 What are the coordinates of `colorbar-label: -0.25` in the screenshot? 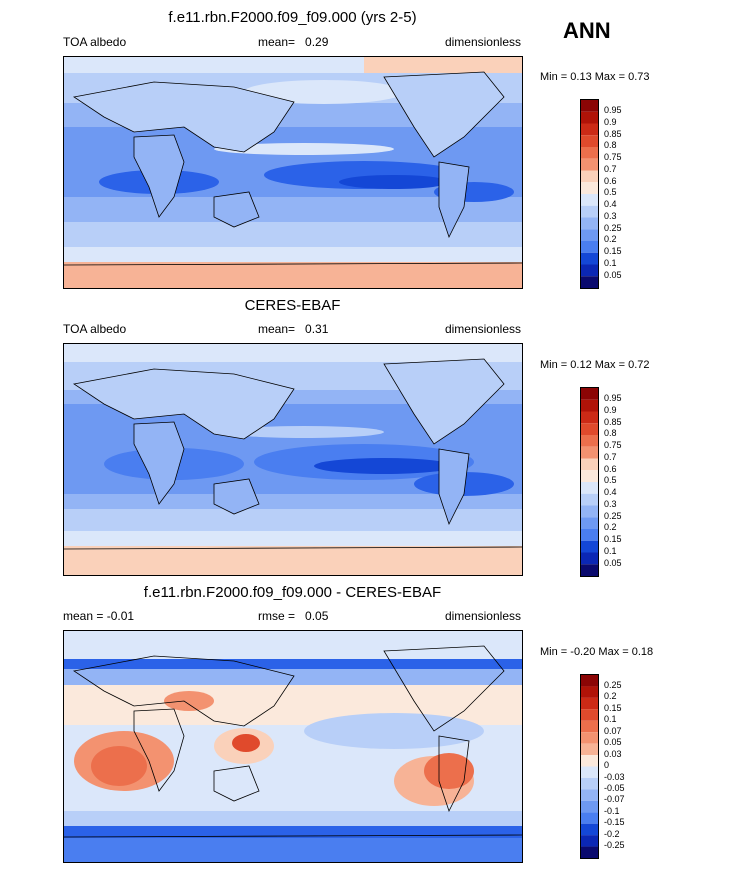 It's located at (614, 845).